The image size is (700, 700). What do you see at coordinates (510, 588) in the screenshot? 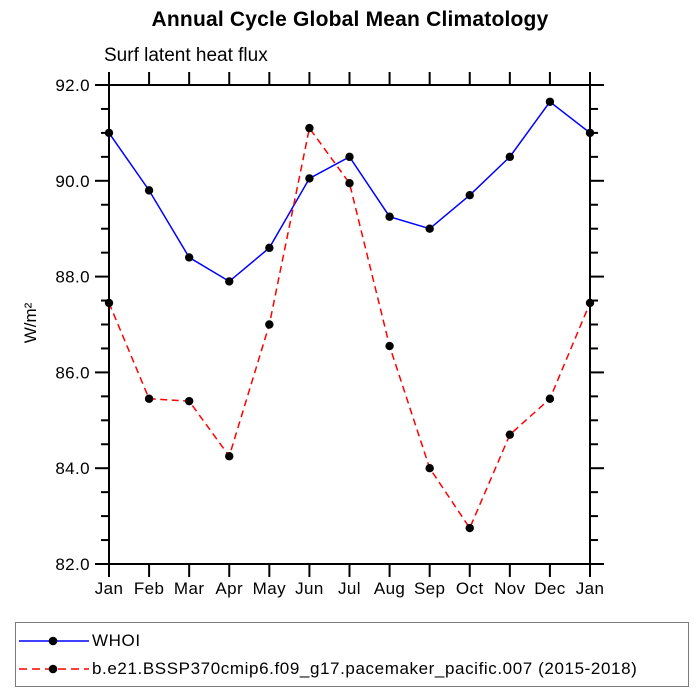
I see `x-tick-label: Nov` at bounding box center [510, 588].